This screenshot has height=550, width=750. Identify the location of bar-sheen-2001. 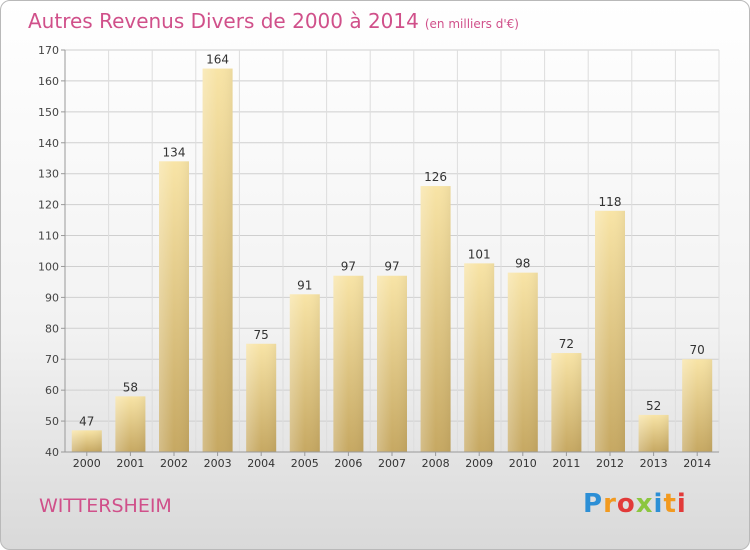
(130, 424).